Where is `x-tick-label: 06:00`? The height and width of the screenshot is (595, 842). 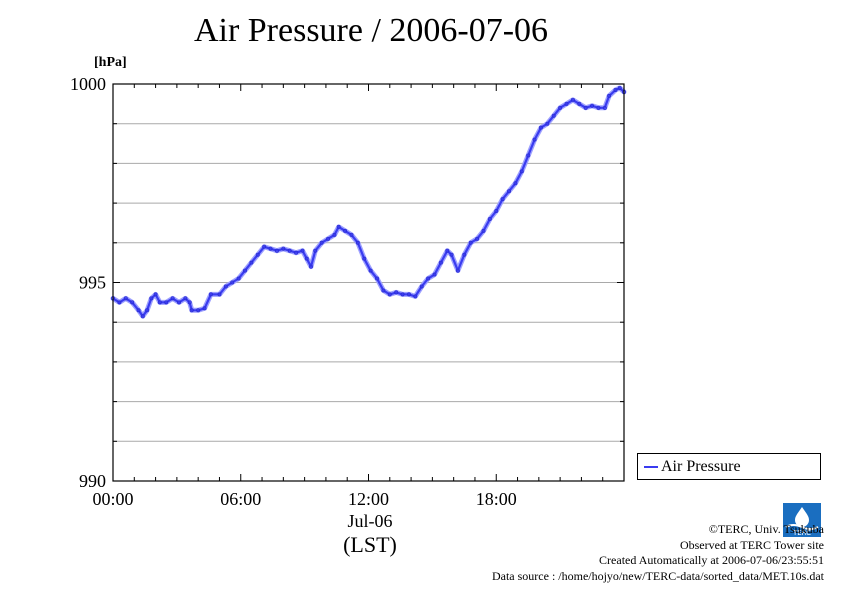
x-tick-label: 06:00 is located at coordinates (240, 499).